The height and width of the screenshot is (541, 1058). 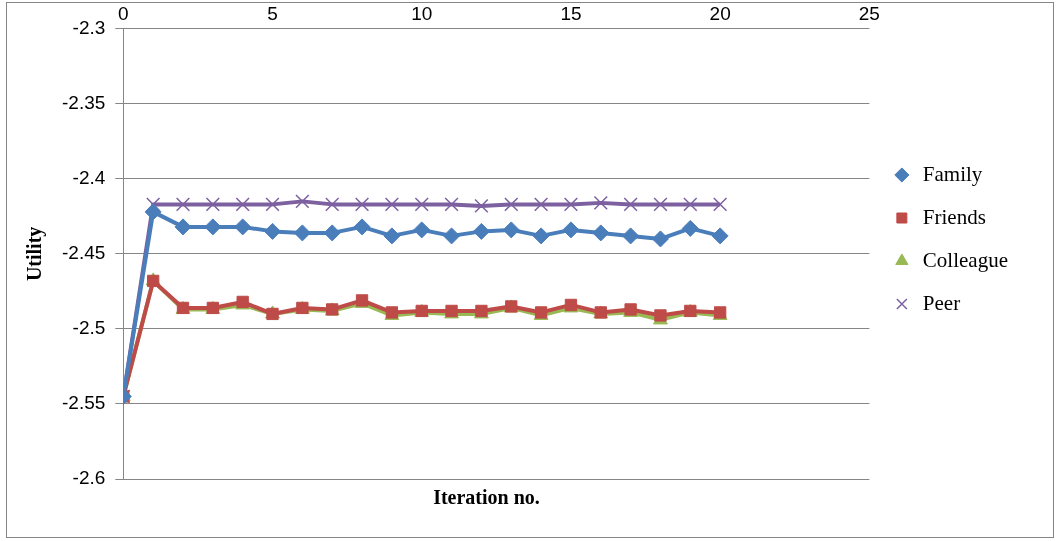 I want to click on y-axis-title: Utility, so click(x=35, y=254).